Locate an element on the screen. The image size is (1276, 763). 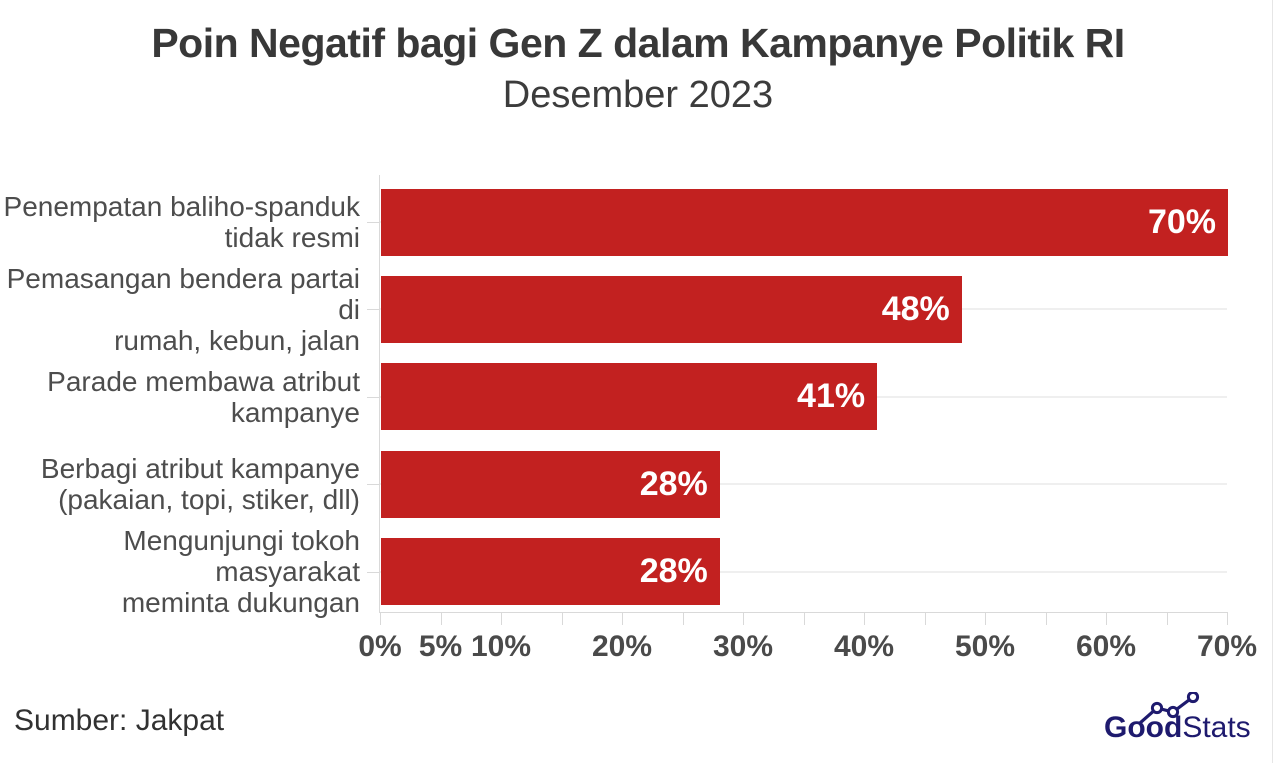
category-label: Parade membawa atribut kampanye is located at coordinates (203, 396).